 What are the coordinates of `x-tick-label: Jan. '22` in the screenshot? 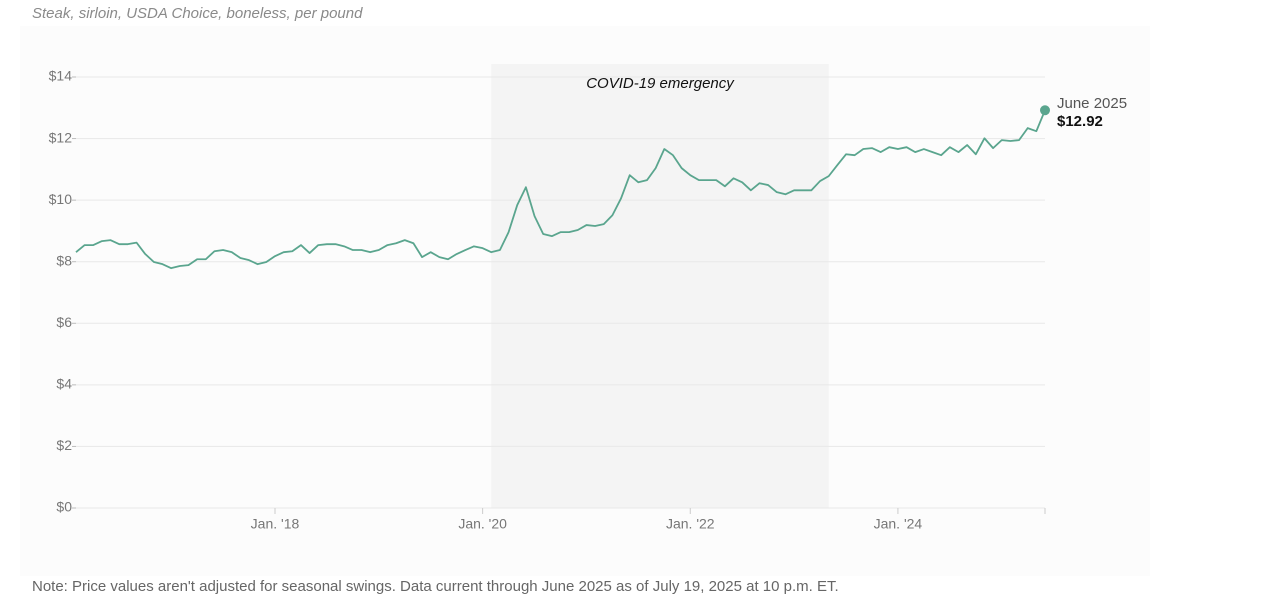 It's located at (690, 524).